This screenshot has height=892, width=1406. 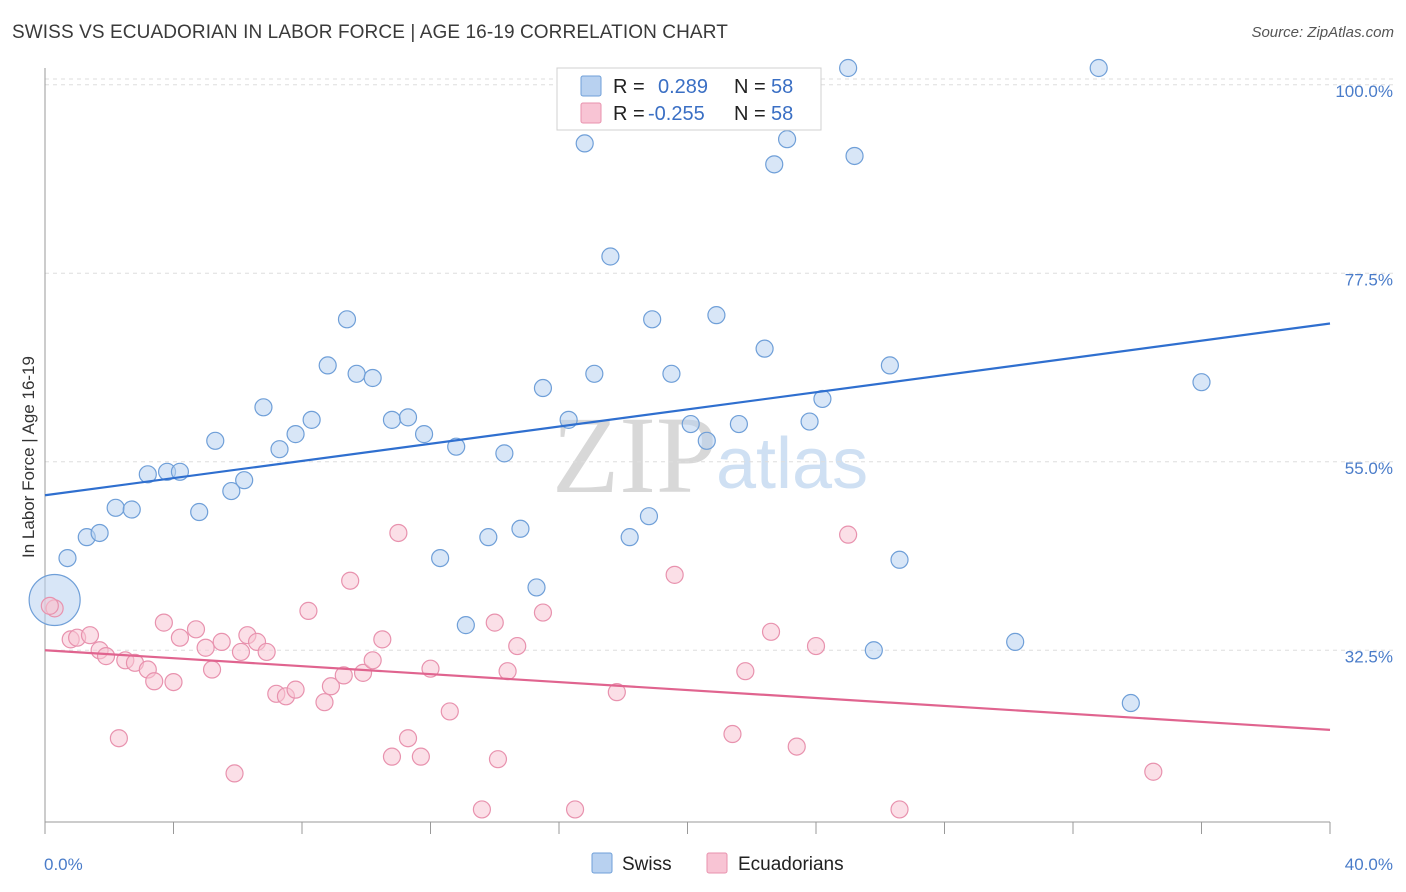 What do you see at coordinates (676, 114) in the screenshot?
I see `legend-r-value-ecuadorian: -0.255` at bounding box center [676, 114].